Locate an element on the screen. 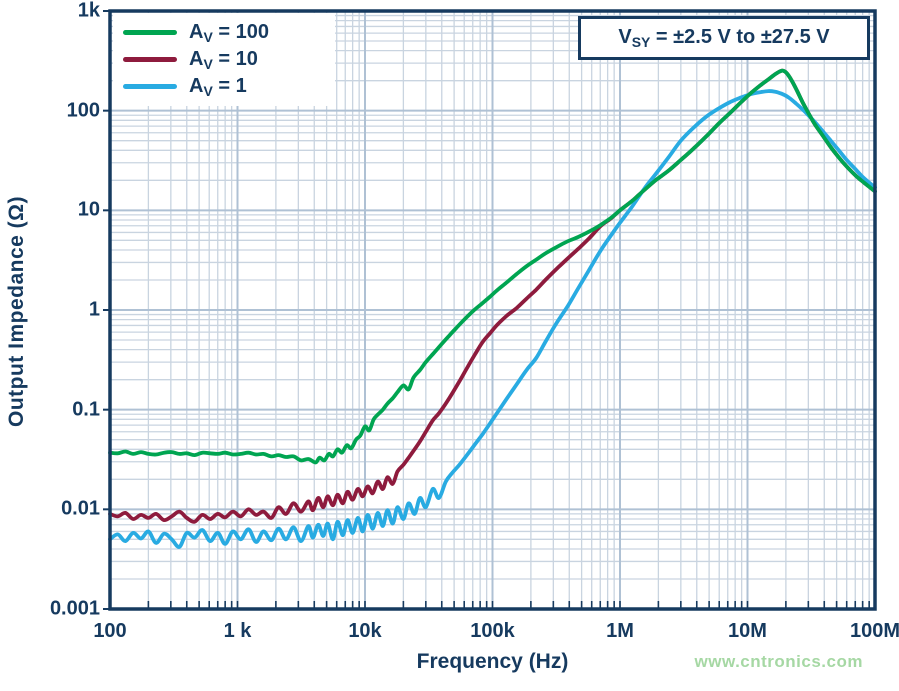 Image resolution: width=899 pixels, height=691 pixels. y-tick-label: 0.1 is located at coordinates (86, 409).